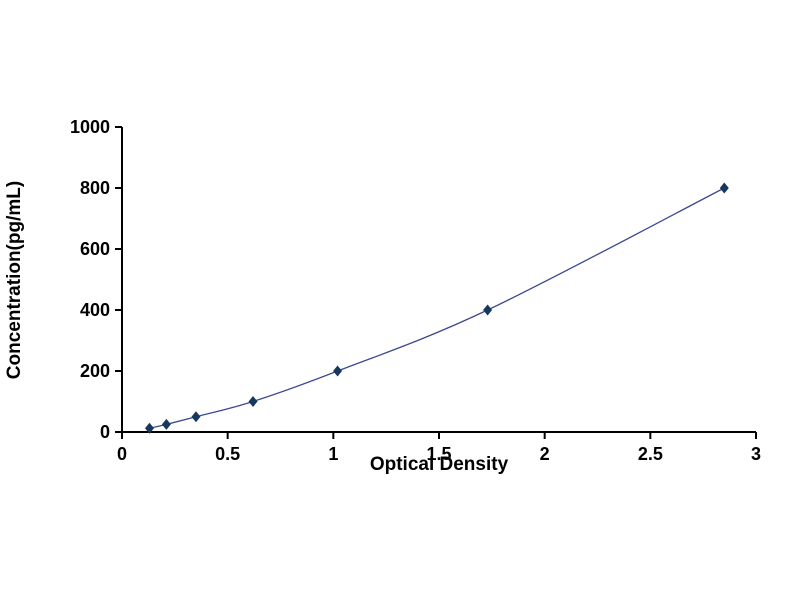 This screenshot has width=800, height=600. What do you see at coordinates (95, 310) in the screenshot?
I see `y-tick-label: 400` at bounding box center [95, 310].